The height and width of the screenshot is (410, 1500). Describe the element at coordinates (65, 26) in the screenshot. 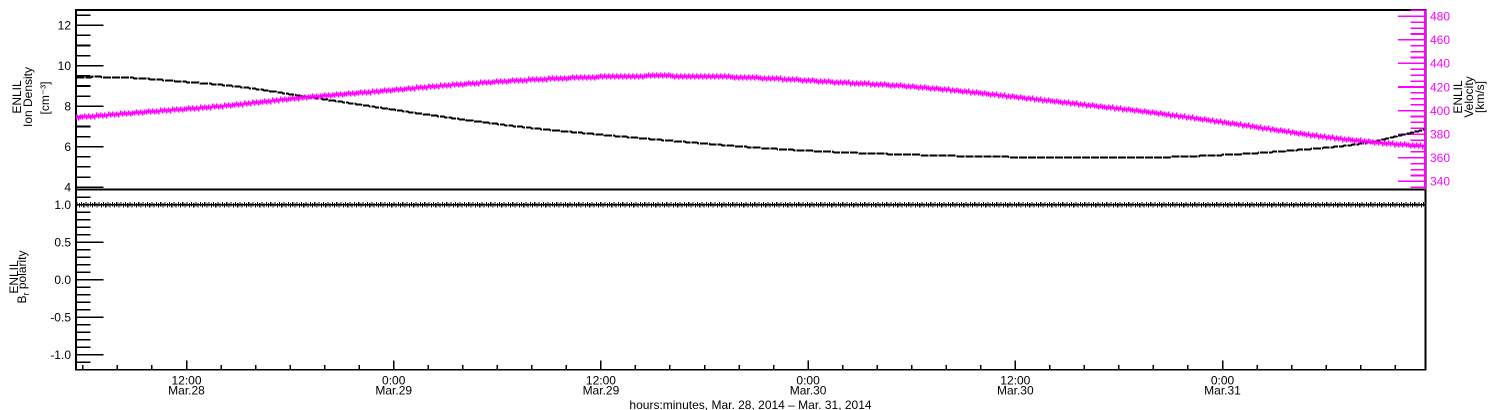

I see `density-tick-label: 12` at that location.